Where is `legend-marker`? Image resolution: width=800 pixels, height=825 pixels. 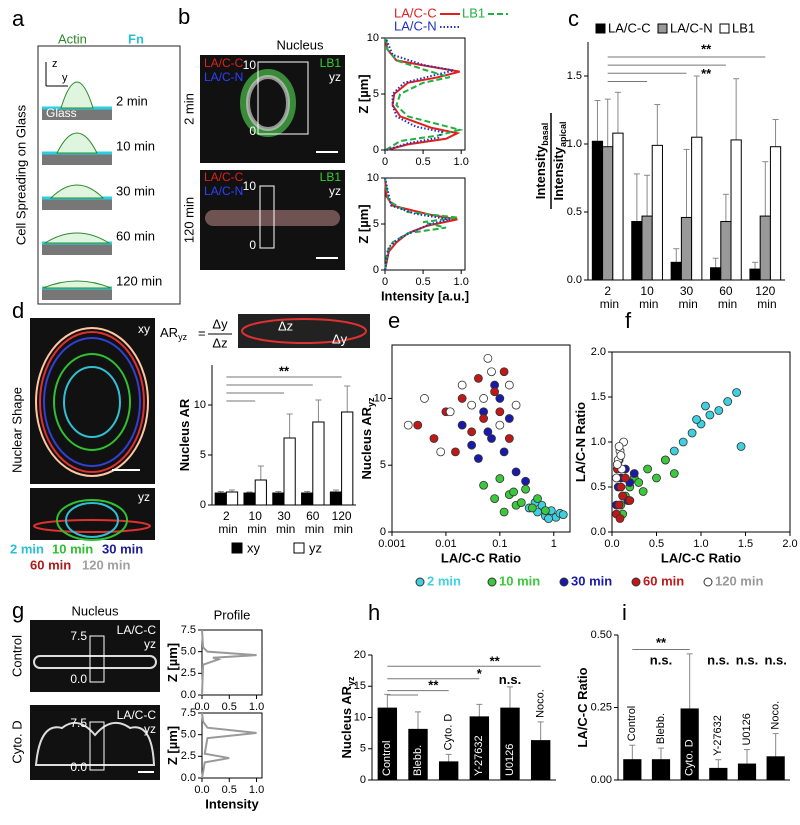 legend-marker is located at coordinates (420, 582).